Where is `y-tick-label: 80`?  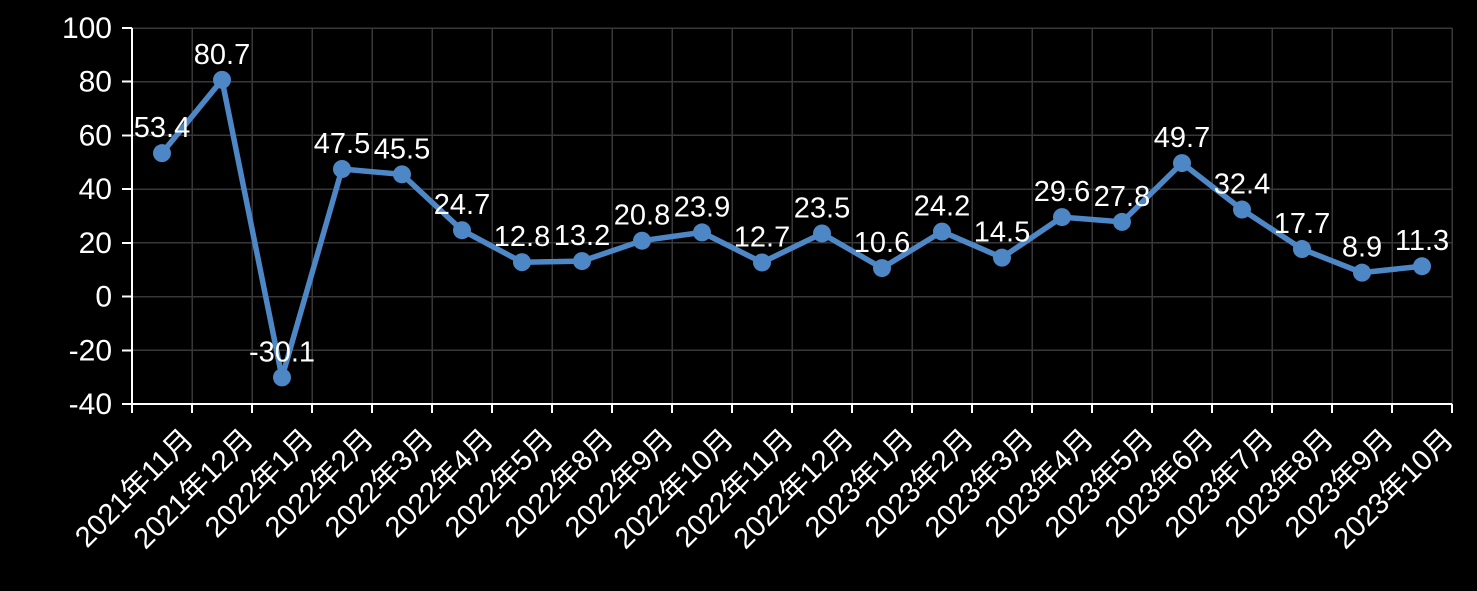
y-tick-label: 80 is located at coordinates (95, 82).